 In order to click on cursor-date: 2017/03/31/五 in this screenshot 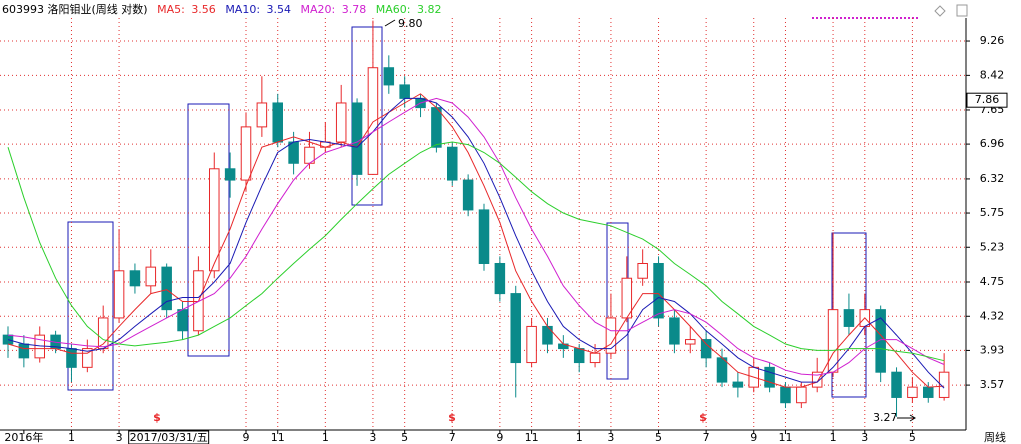, I will do `click(169, 437)`.